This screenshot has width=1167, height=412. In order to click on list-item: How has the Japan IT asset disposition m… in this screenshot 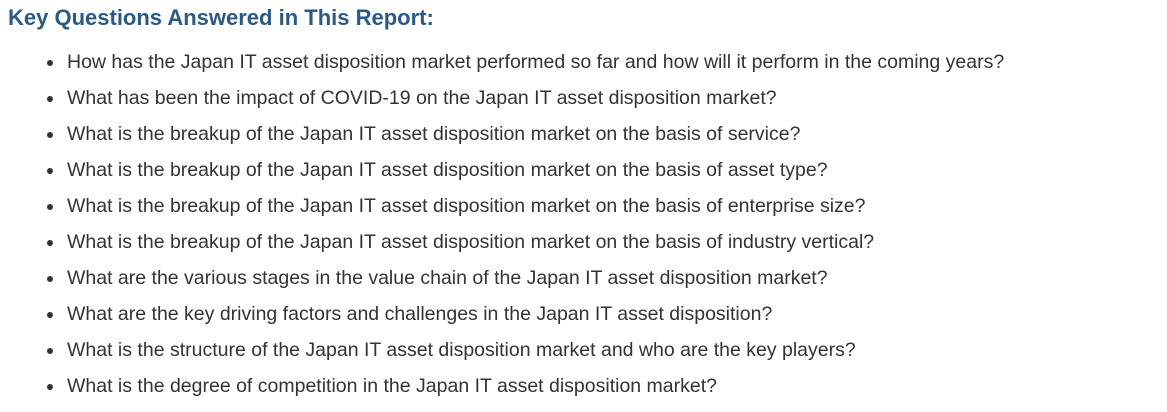, I will do `click(502, 62)`.